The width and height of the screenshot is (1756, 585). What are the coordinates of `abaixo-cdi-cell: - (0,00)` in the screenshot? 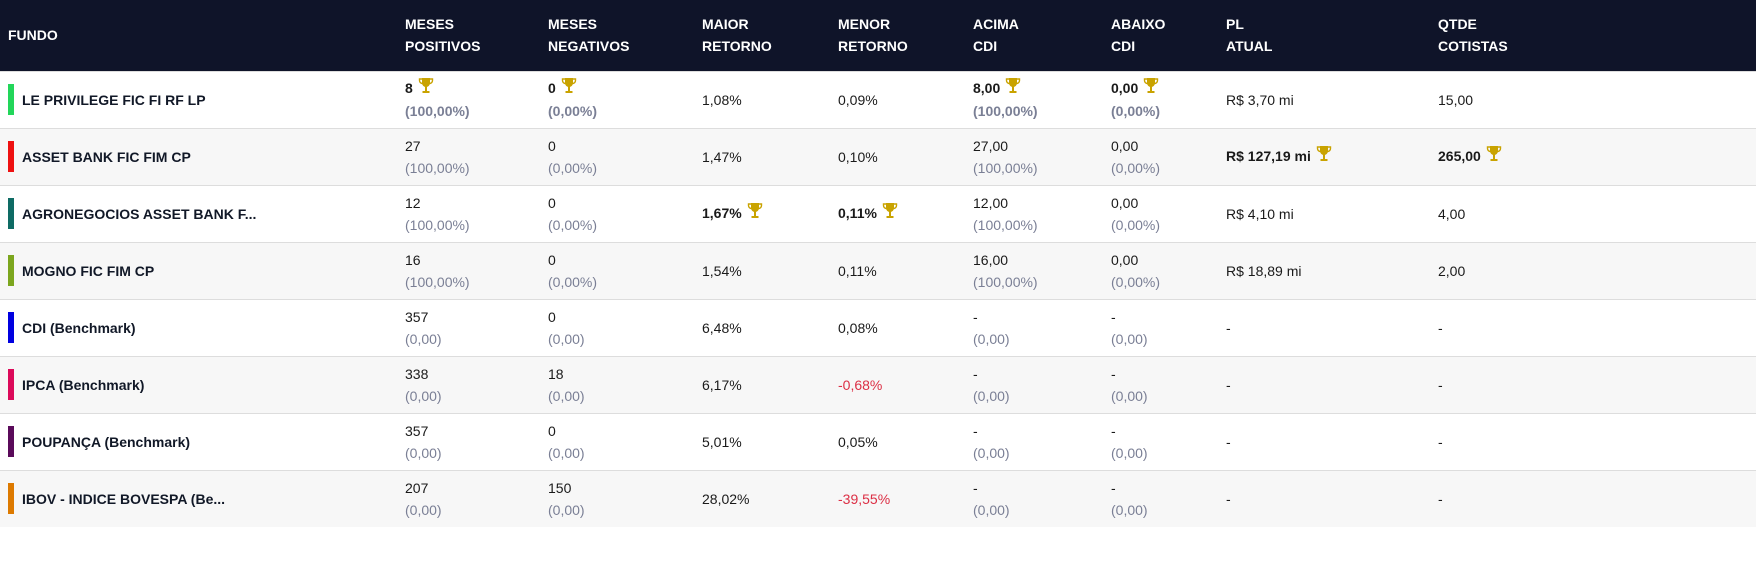 It's located at (1168, 498).